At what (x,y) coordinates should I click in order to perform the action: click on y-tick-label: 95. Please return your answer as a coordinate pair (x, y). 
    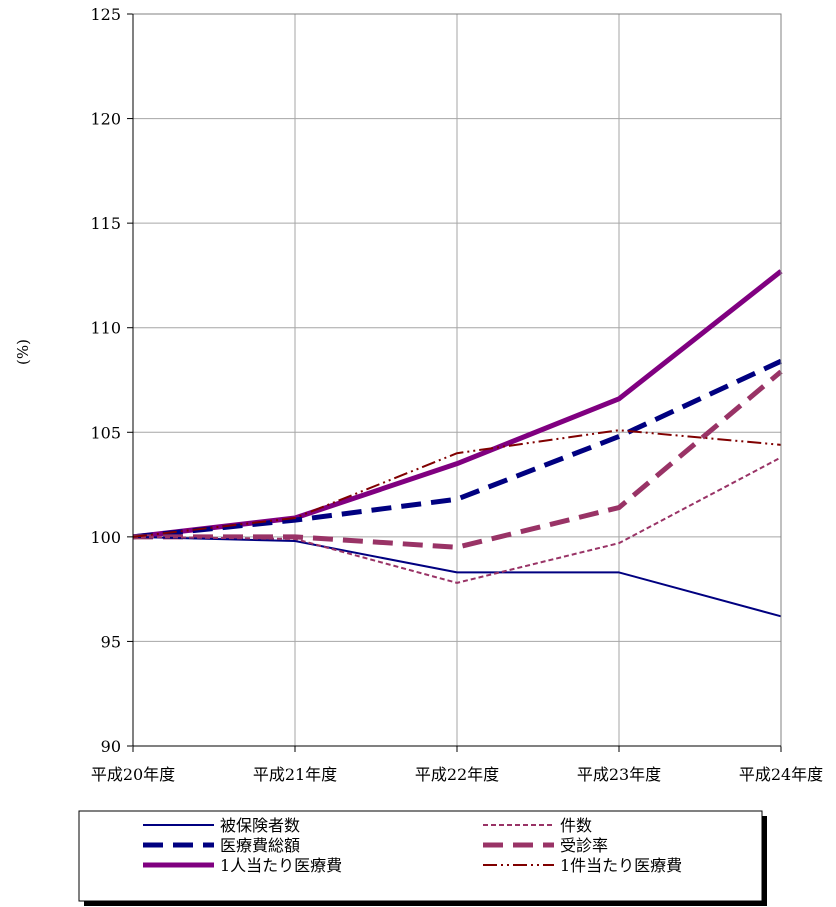
    Looking at the image, I should click on (111, 641).